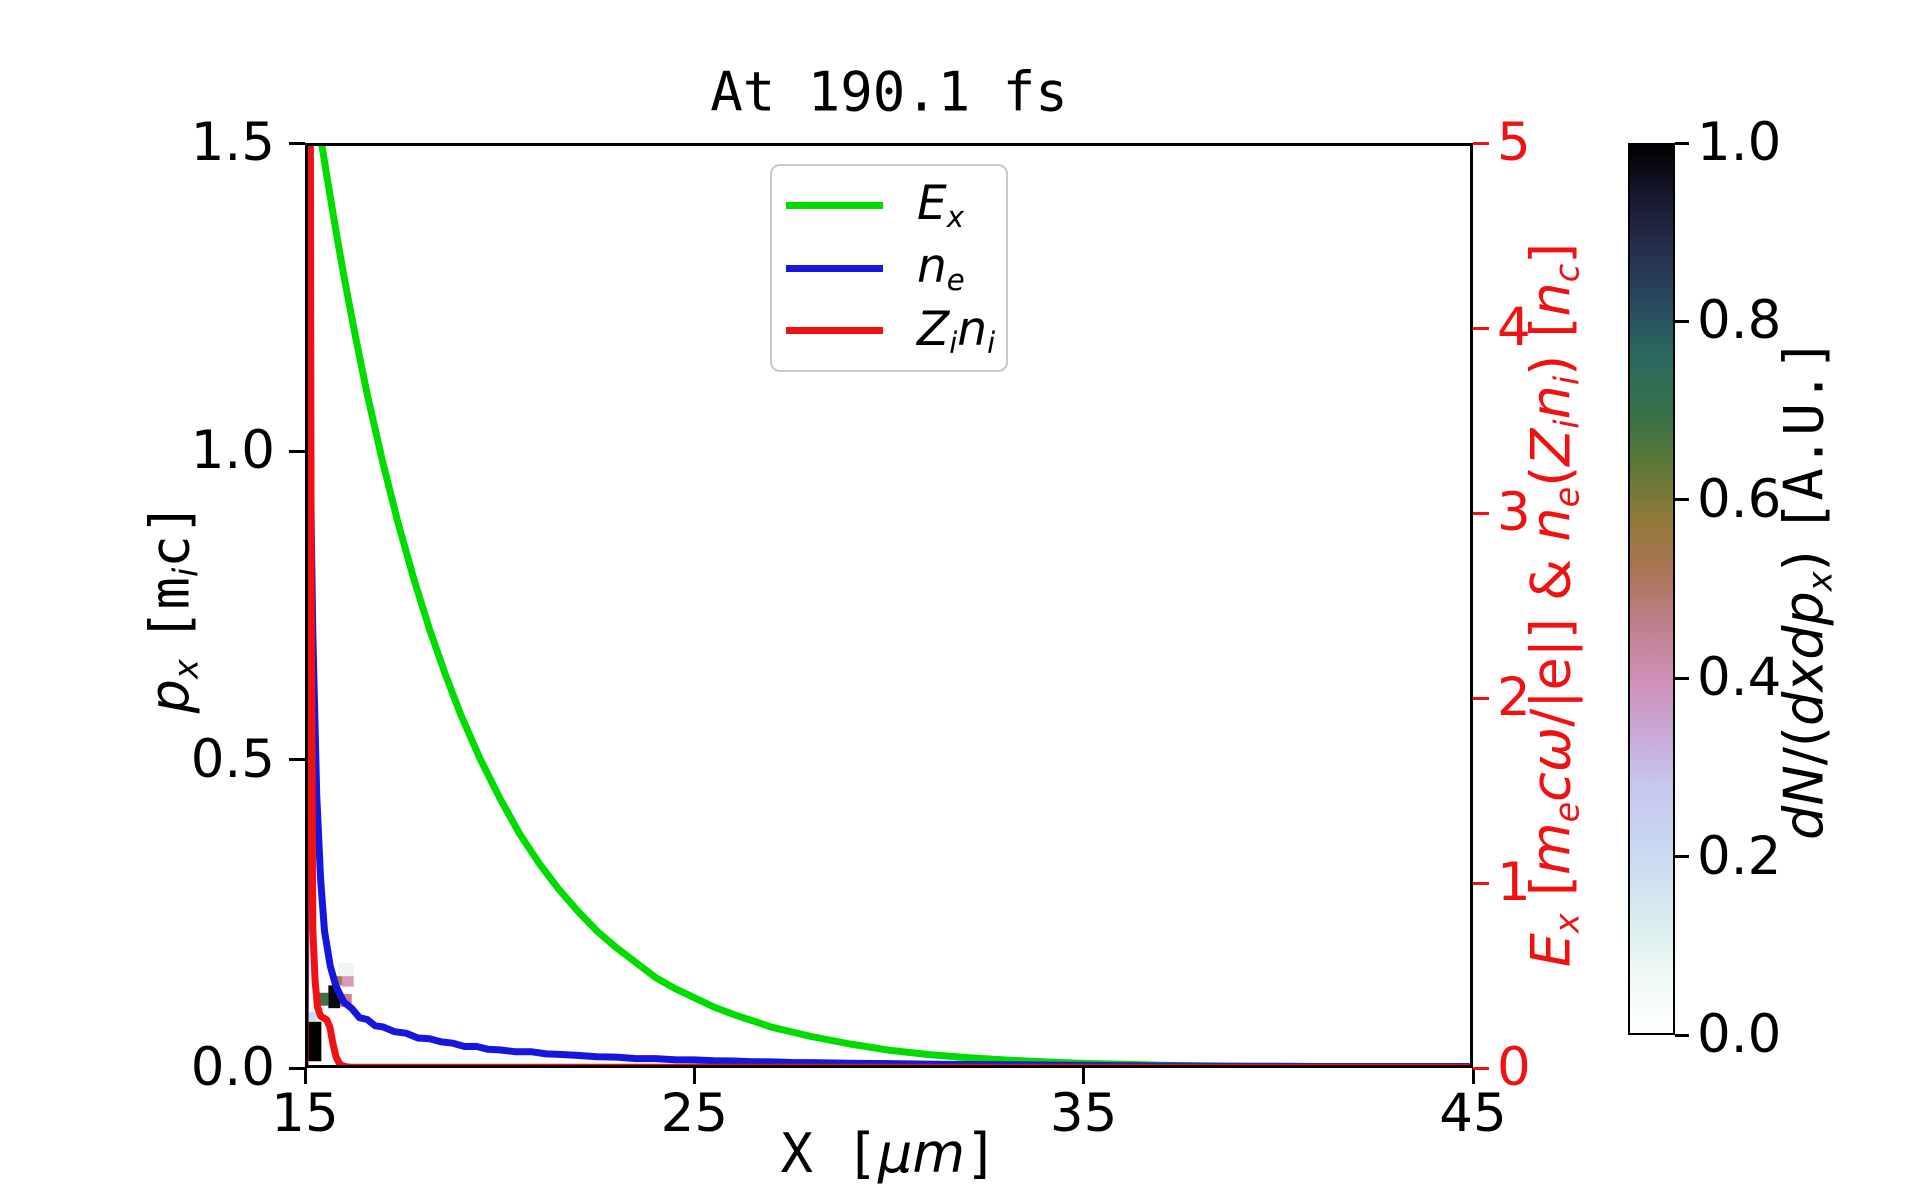 The image size is (1920, 1200). Describe the element at coordinates (888, 1153) in the screenshot. I see `x-axis-label: X [μm]` at that location.